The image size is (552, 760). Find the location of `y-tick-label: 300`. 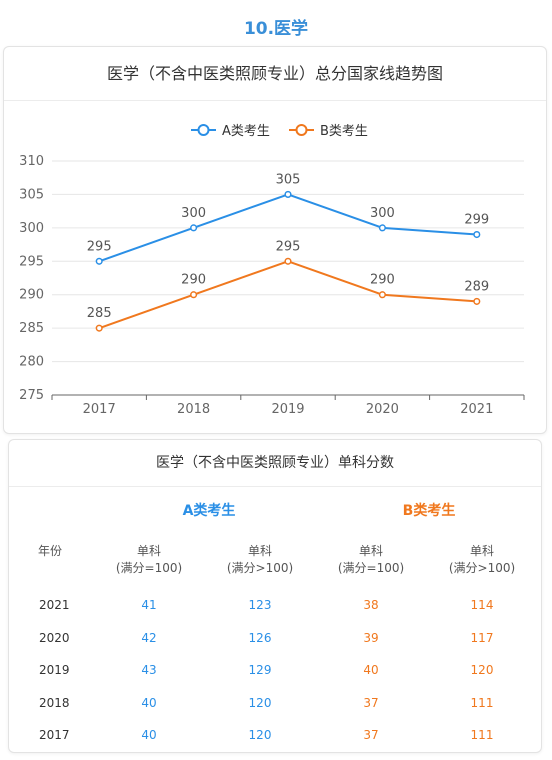

y-tick-label: 300 is located at coordinates (31, 228).